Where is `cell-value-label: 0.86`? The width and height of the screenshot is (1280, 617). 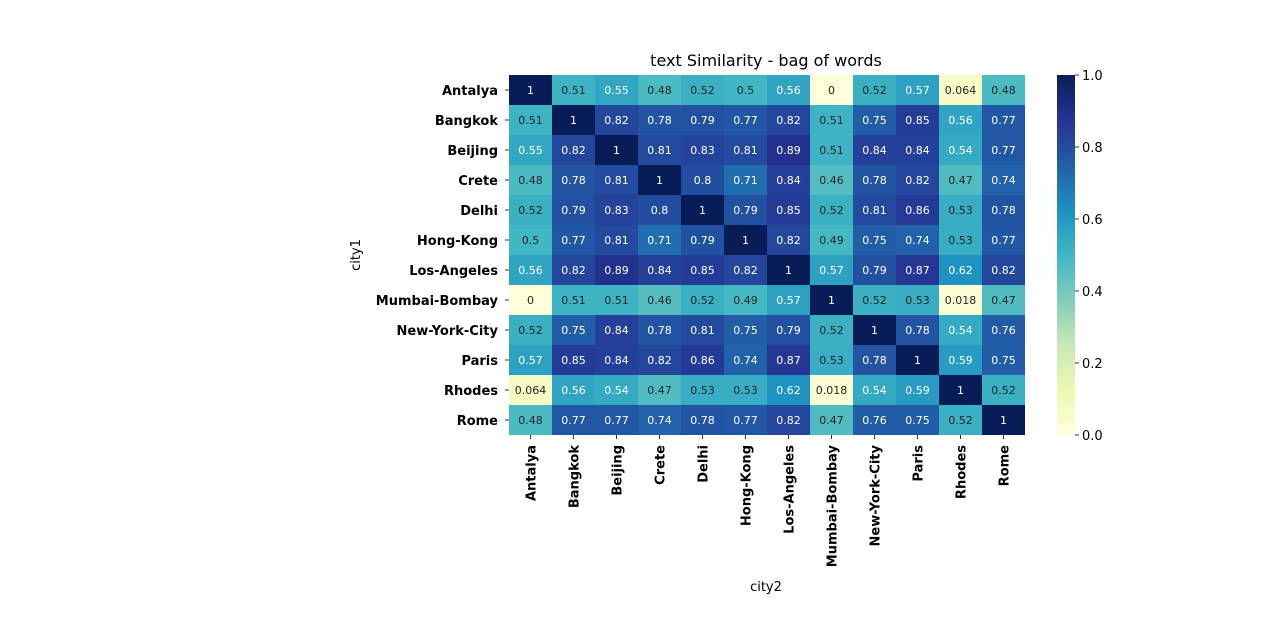 cell-value-label: 0.86 is located at coordinates (702, 360).